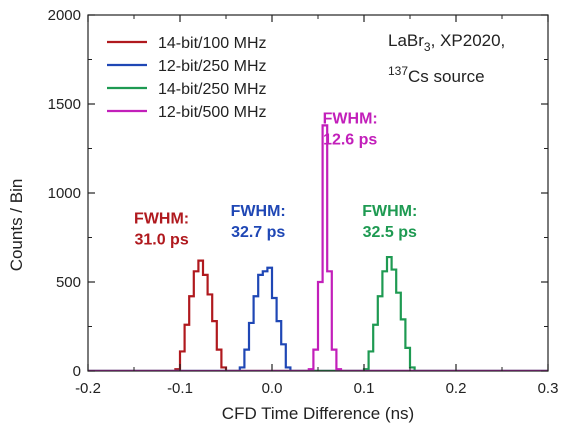 This screenshot has height=431, width=564. Describe the element at coordinates (212, 43) in the screenshot. I see `legend-label: 14-bit/100 MHz` at that location.